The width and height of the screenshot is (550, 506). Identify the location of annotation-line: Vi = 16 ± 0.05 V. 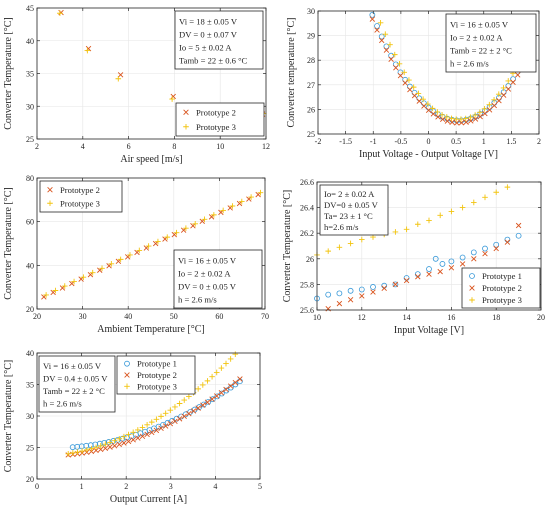
(72, 366).